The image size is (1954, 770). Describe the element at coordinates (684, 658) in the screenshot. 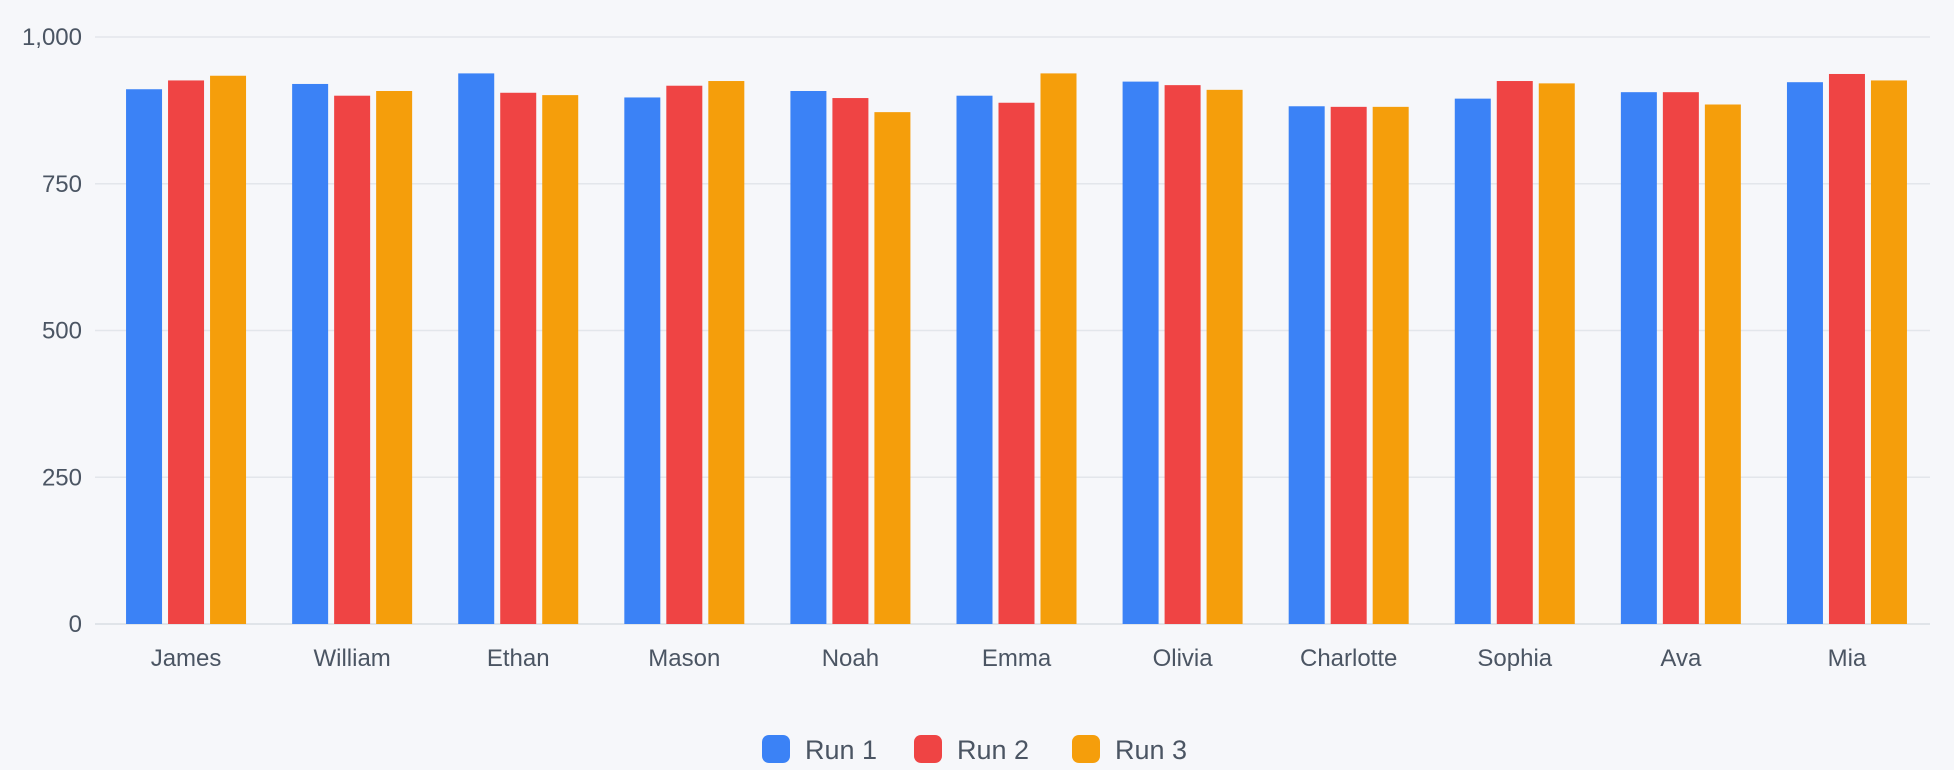

I see `x-tick-label-mason: Mason` at that location.